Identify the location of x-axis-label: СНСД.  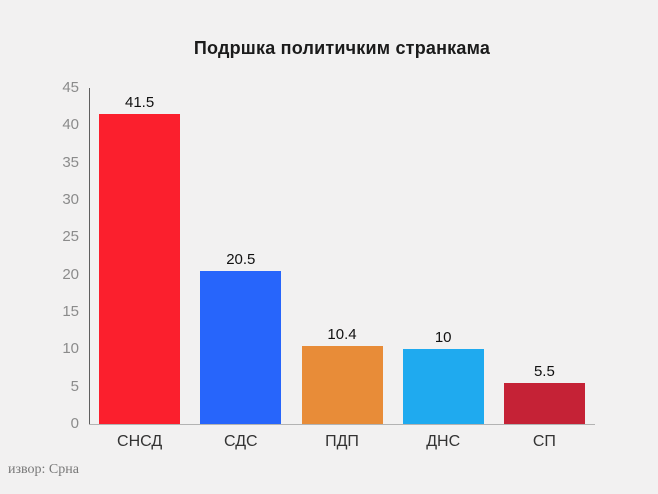
(140, 441).